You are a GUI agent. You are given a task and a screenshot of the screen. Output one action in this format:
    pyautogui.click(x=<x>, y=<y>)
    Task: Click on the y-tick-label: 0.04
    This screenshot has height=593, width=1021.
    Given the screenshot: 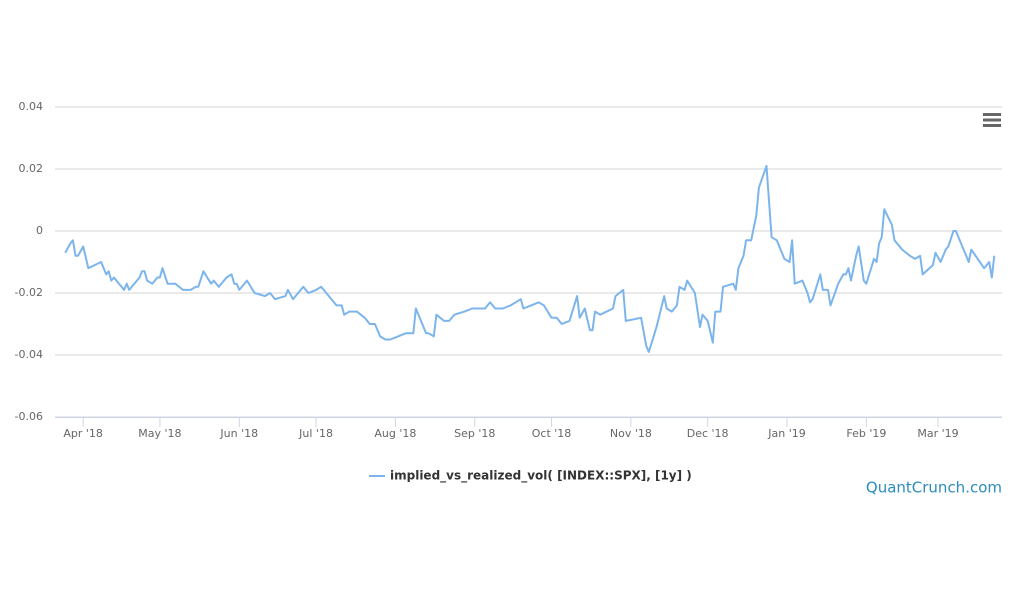 What is the action you would take?
    pyautogui.click(x=31, y=106)
    